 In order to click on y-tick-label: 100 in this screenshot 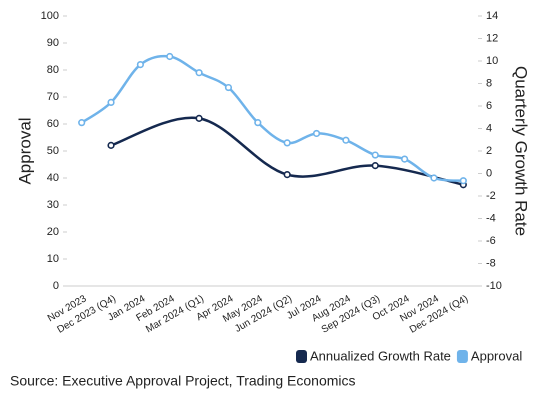, I will do `click(50, 16)`.